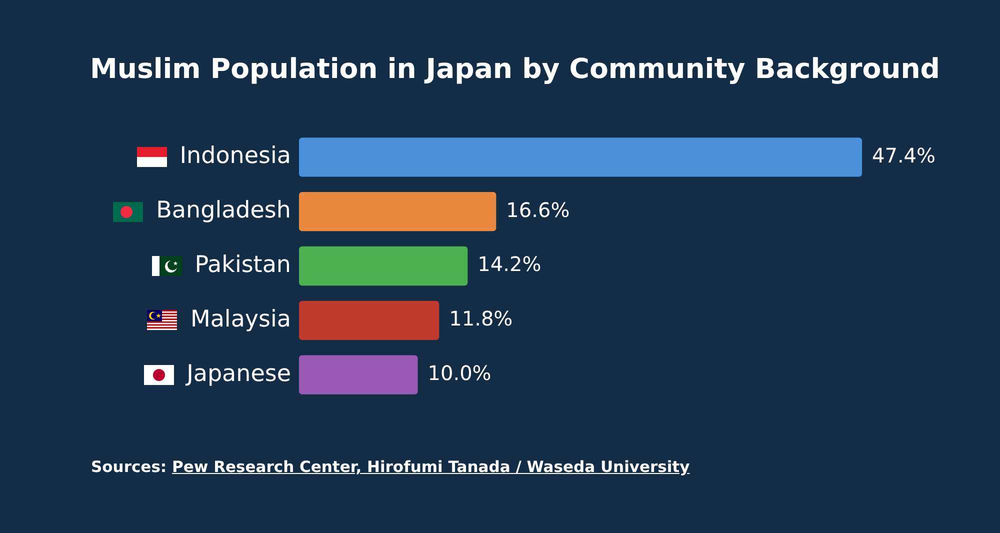 This screenshot has height=533, width=1000. I want to click on source-note: Sources: Pew Research Center, Hirofumi Tanada / Waseda University, so click(390, 467).